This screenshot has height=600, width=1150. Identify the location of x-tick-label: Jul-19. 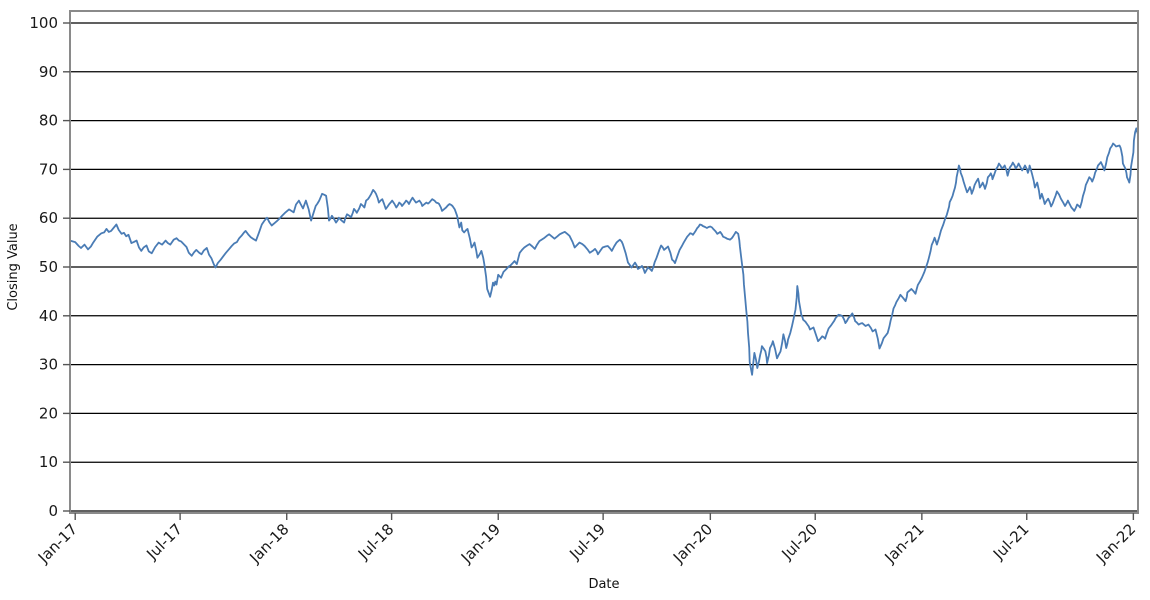
(587, 542).